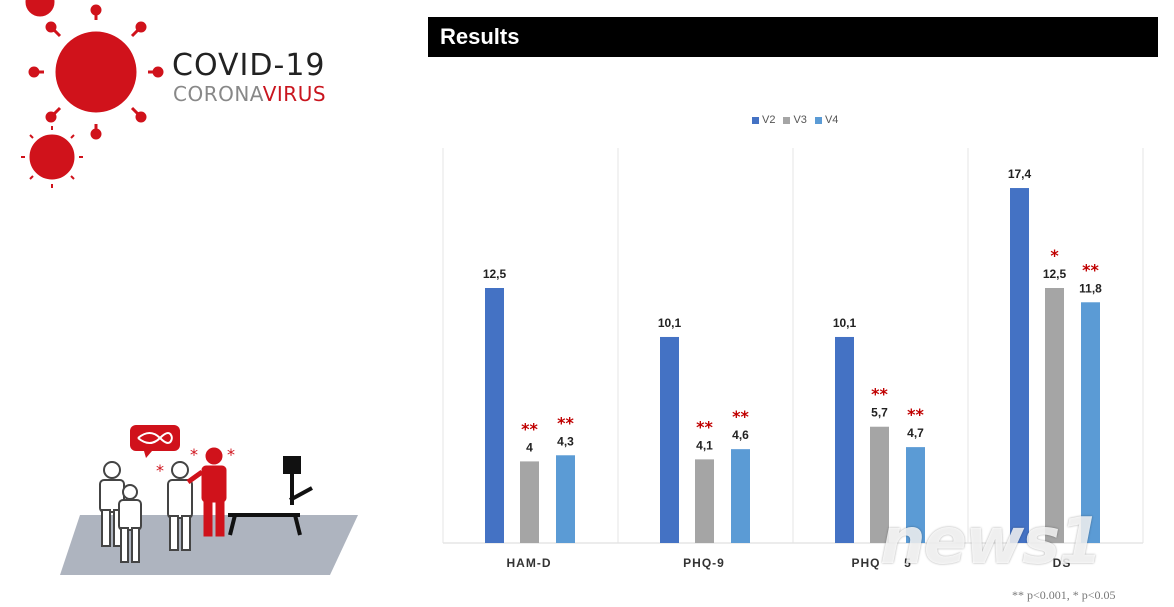 This screenshot has height=607, width=1174. What do you see at coordinates (170, 100) in the screenshot?
I see `covid-logo: COVID-19 CORONAVIRUS` at bounding box center [170, 100].